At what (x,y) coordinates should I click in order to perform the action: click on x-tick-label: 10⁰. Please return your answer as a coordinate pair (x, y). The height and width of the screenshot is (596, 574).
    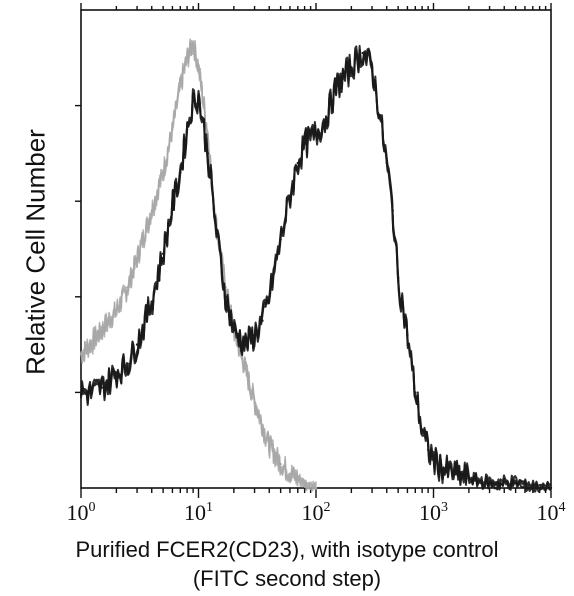
    Looking at the image, I should click on (81, 513).